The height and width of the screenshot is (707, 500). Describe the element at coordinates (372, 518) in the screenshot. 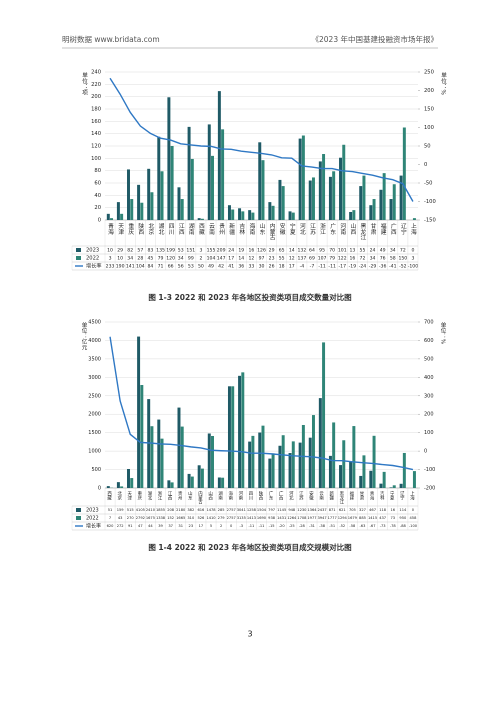

I see `table-value: 1415` at that location.